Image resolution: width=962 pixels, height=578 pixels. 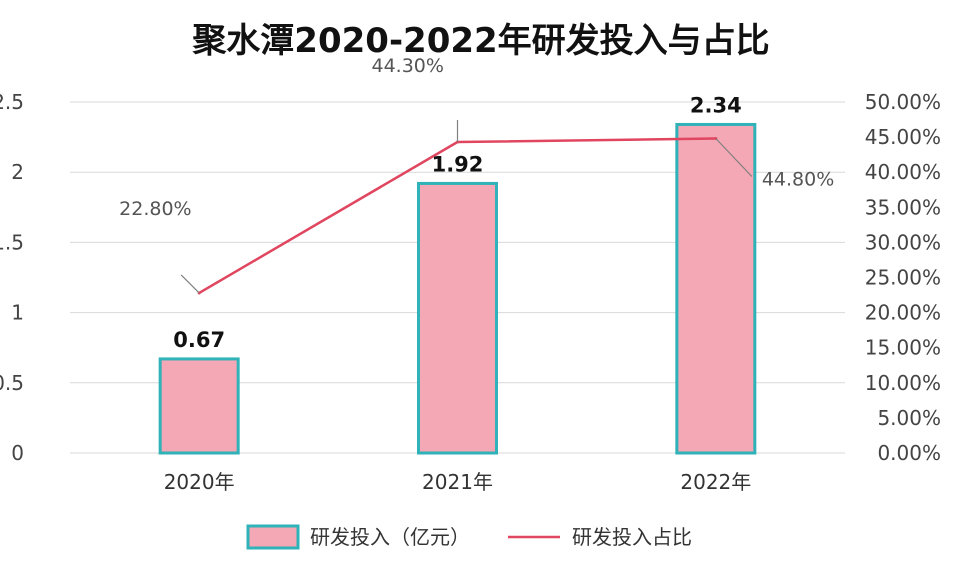 I want to click on y-tick-label-left: 1.5, so click(x=12, y=242).